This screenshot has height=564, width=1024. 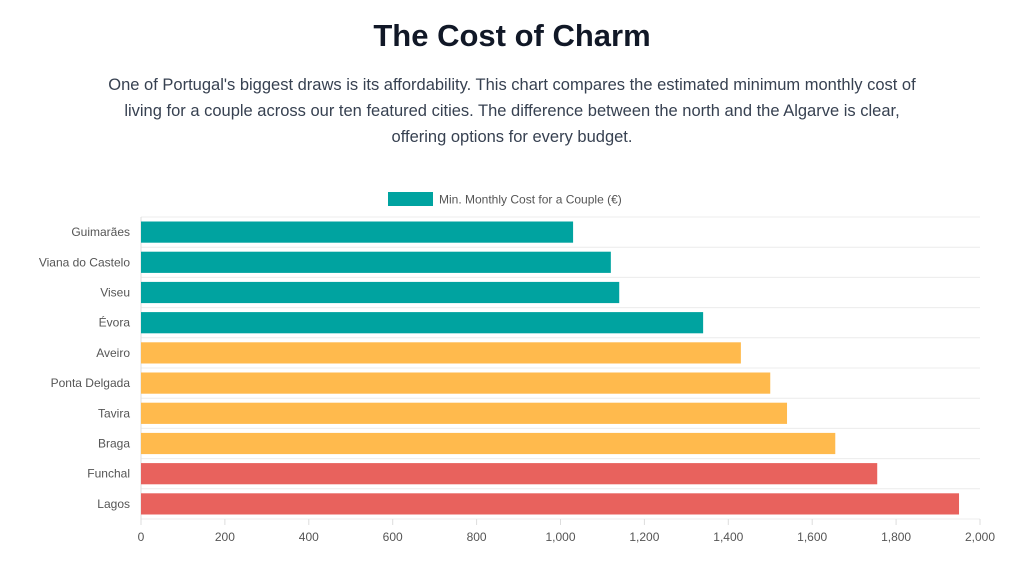 I want to click on category-label: Braga, so click(x=114, y=444).